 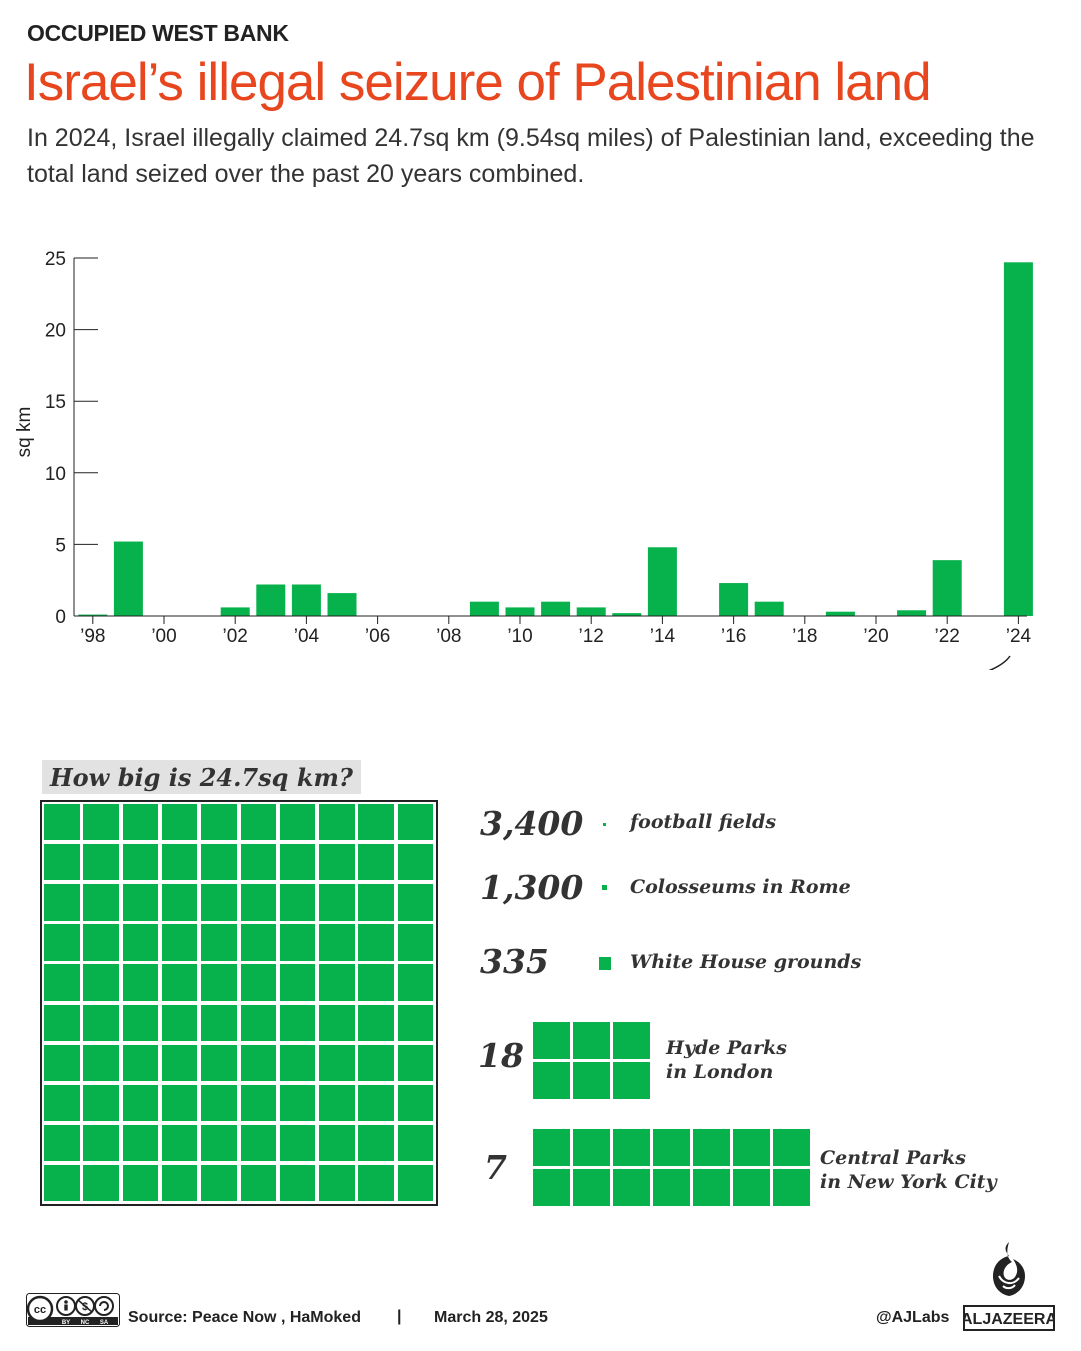 What do you see at coordinates (947, 588) in the screenshot?
I see `bar-2022` at bounding box center [947, 588].